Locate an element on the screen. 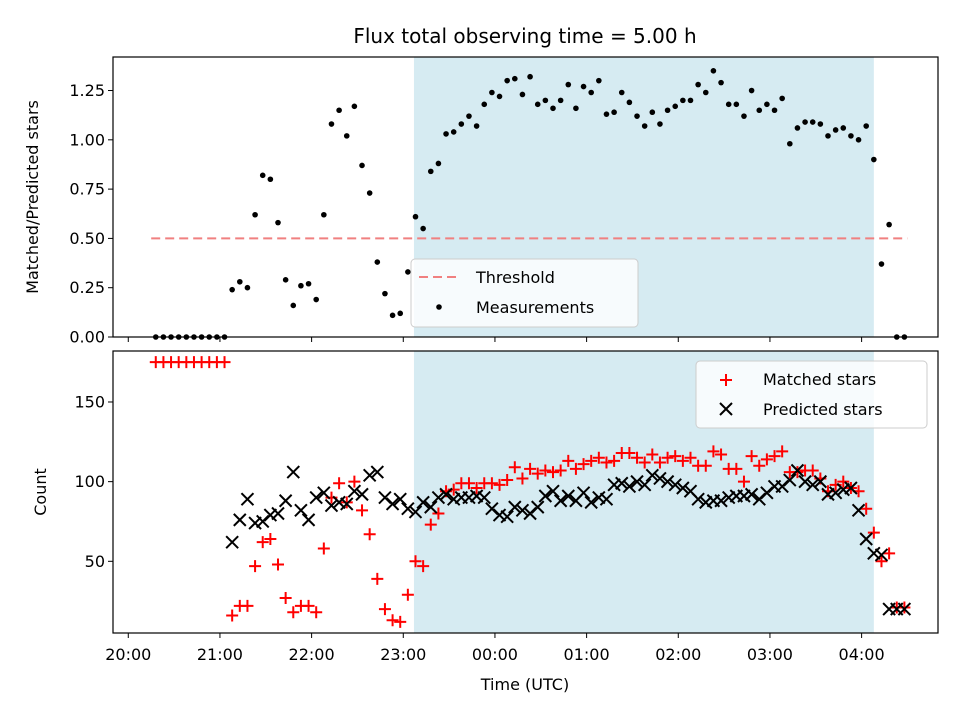 Image resolution: width=960 pixels, height=720 pixels. y-tick-label: 150 is located at coordinates (89, 401).